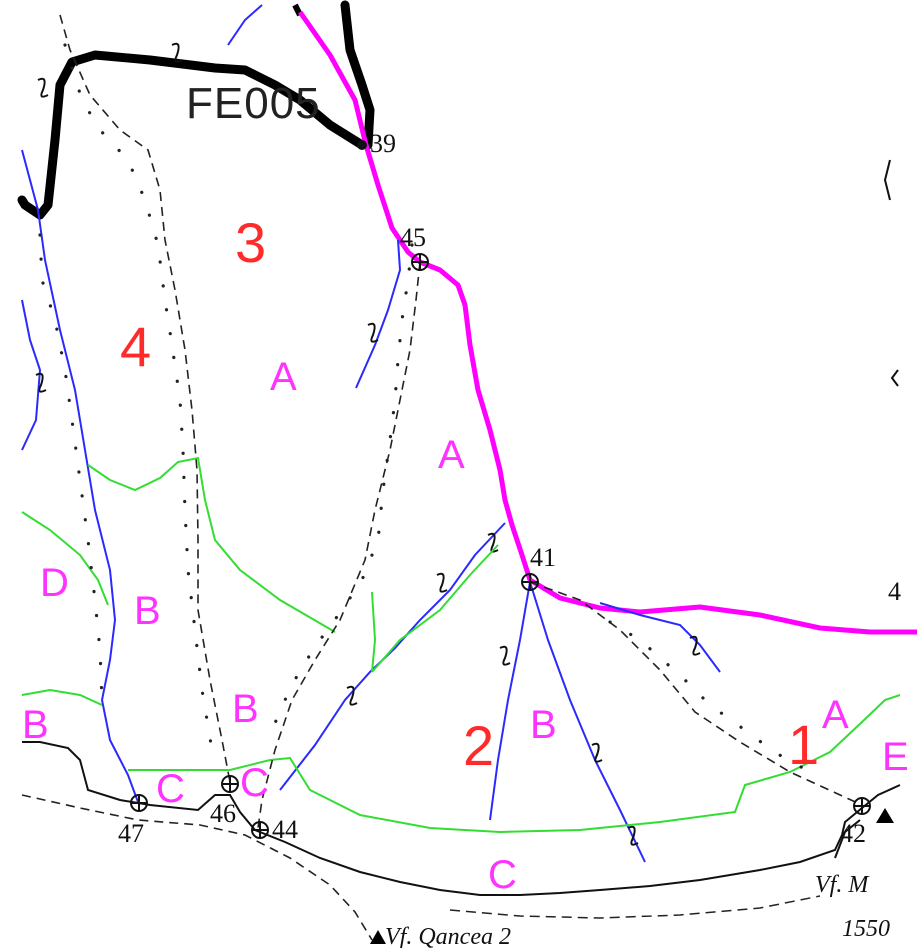 This screenshot has width=917, height=948. I want to click on peak-elevation-label: 1550, so click(866, 929).